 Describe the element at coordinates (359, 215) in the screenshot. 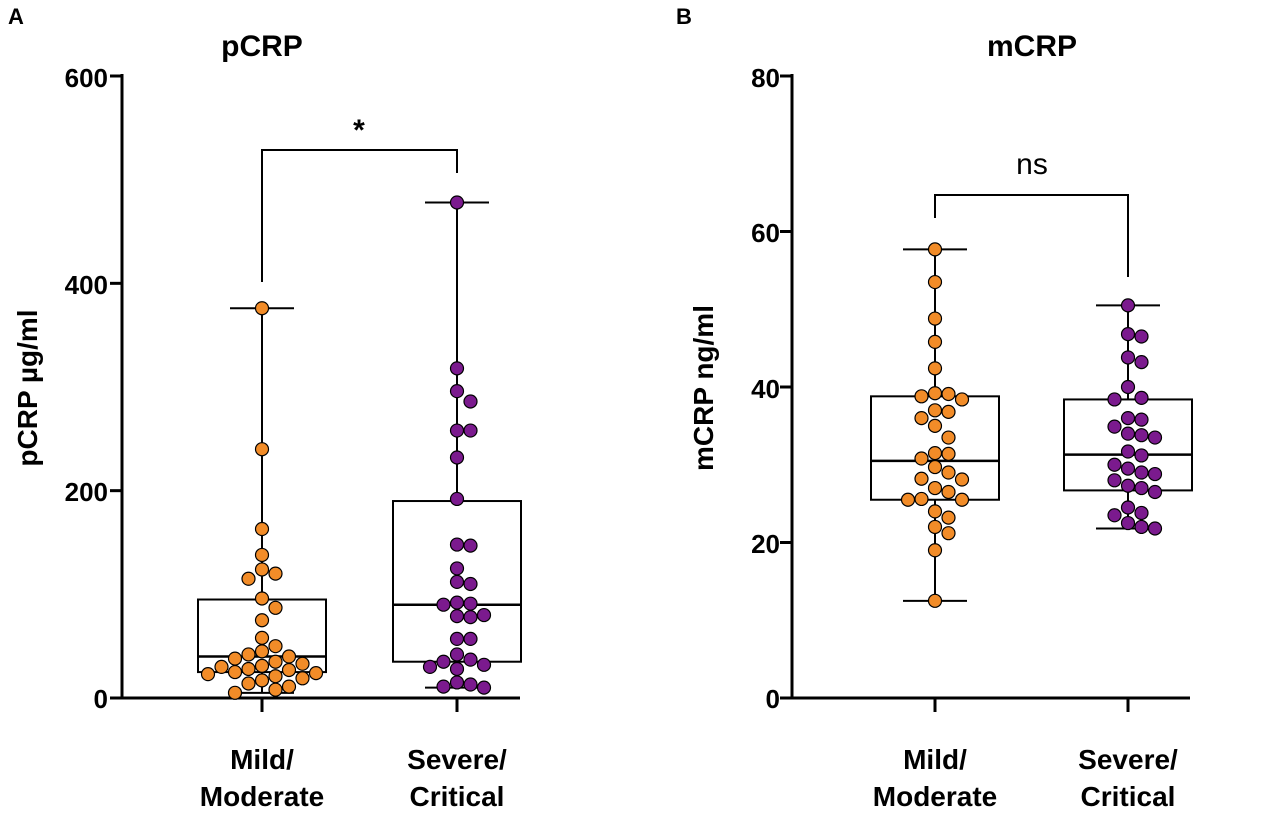

I see `panel-a-significance-bracket` at that location.